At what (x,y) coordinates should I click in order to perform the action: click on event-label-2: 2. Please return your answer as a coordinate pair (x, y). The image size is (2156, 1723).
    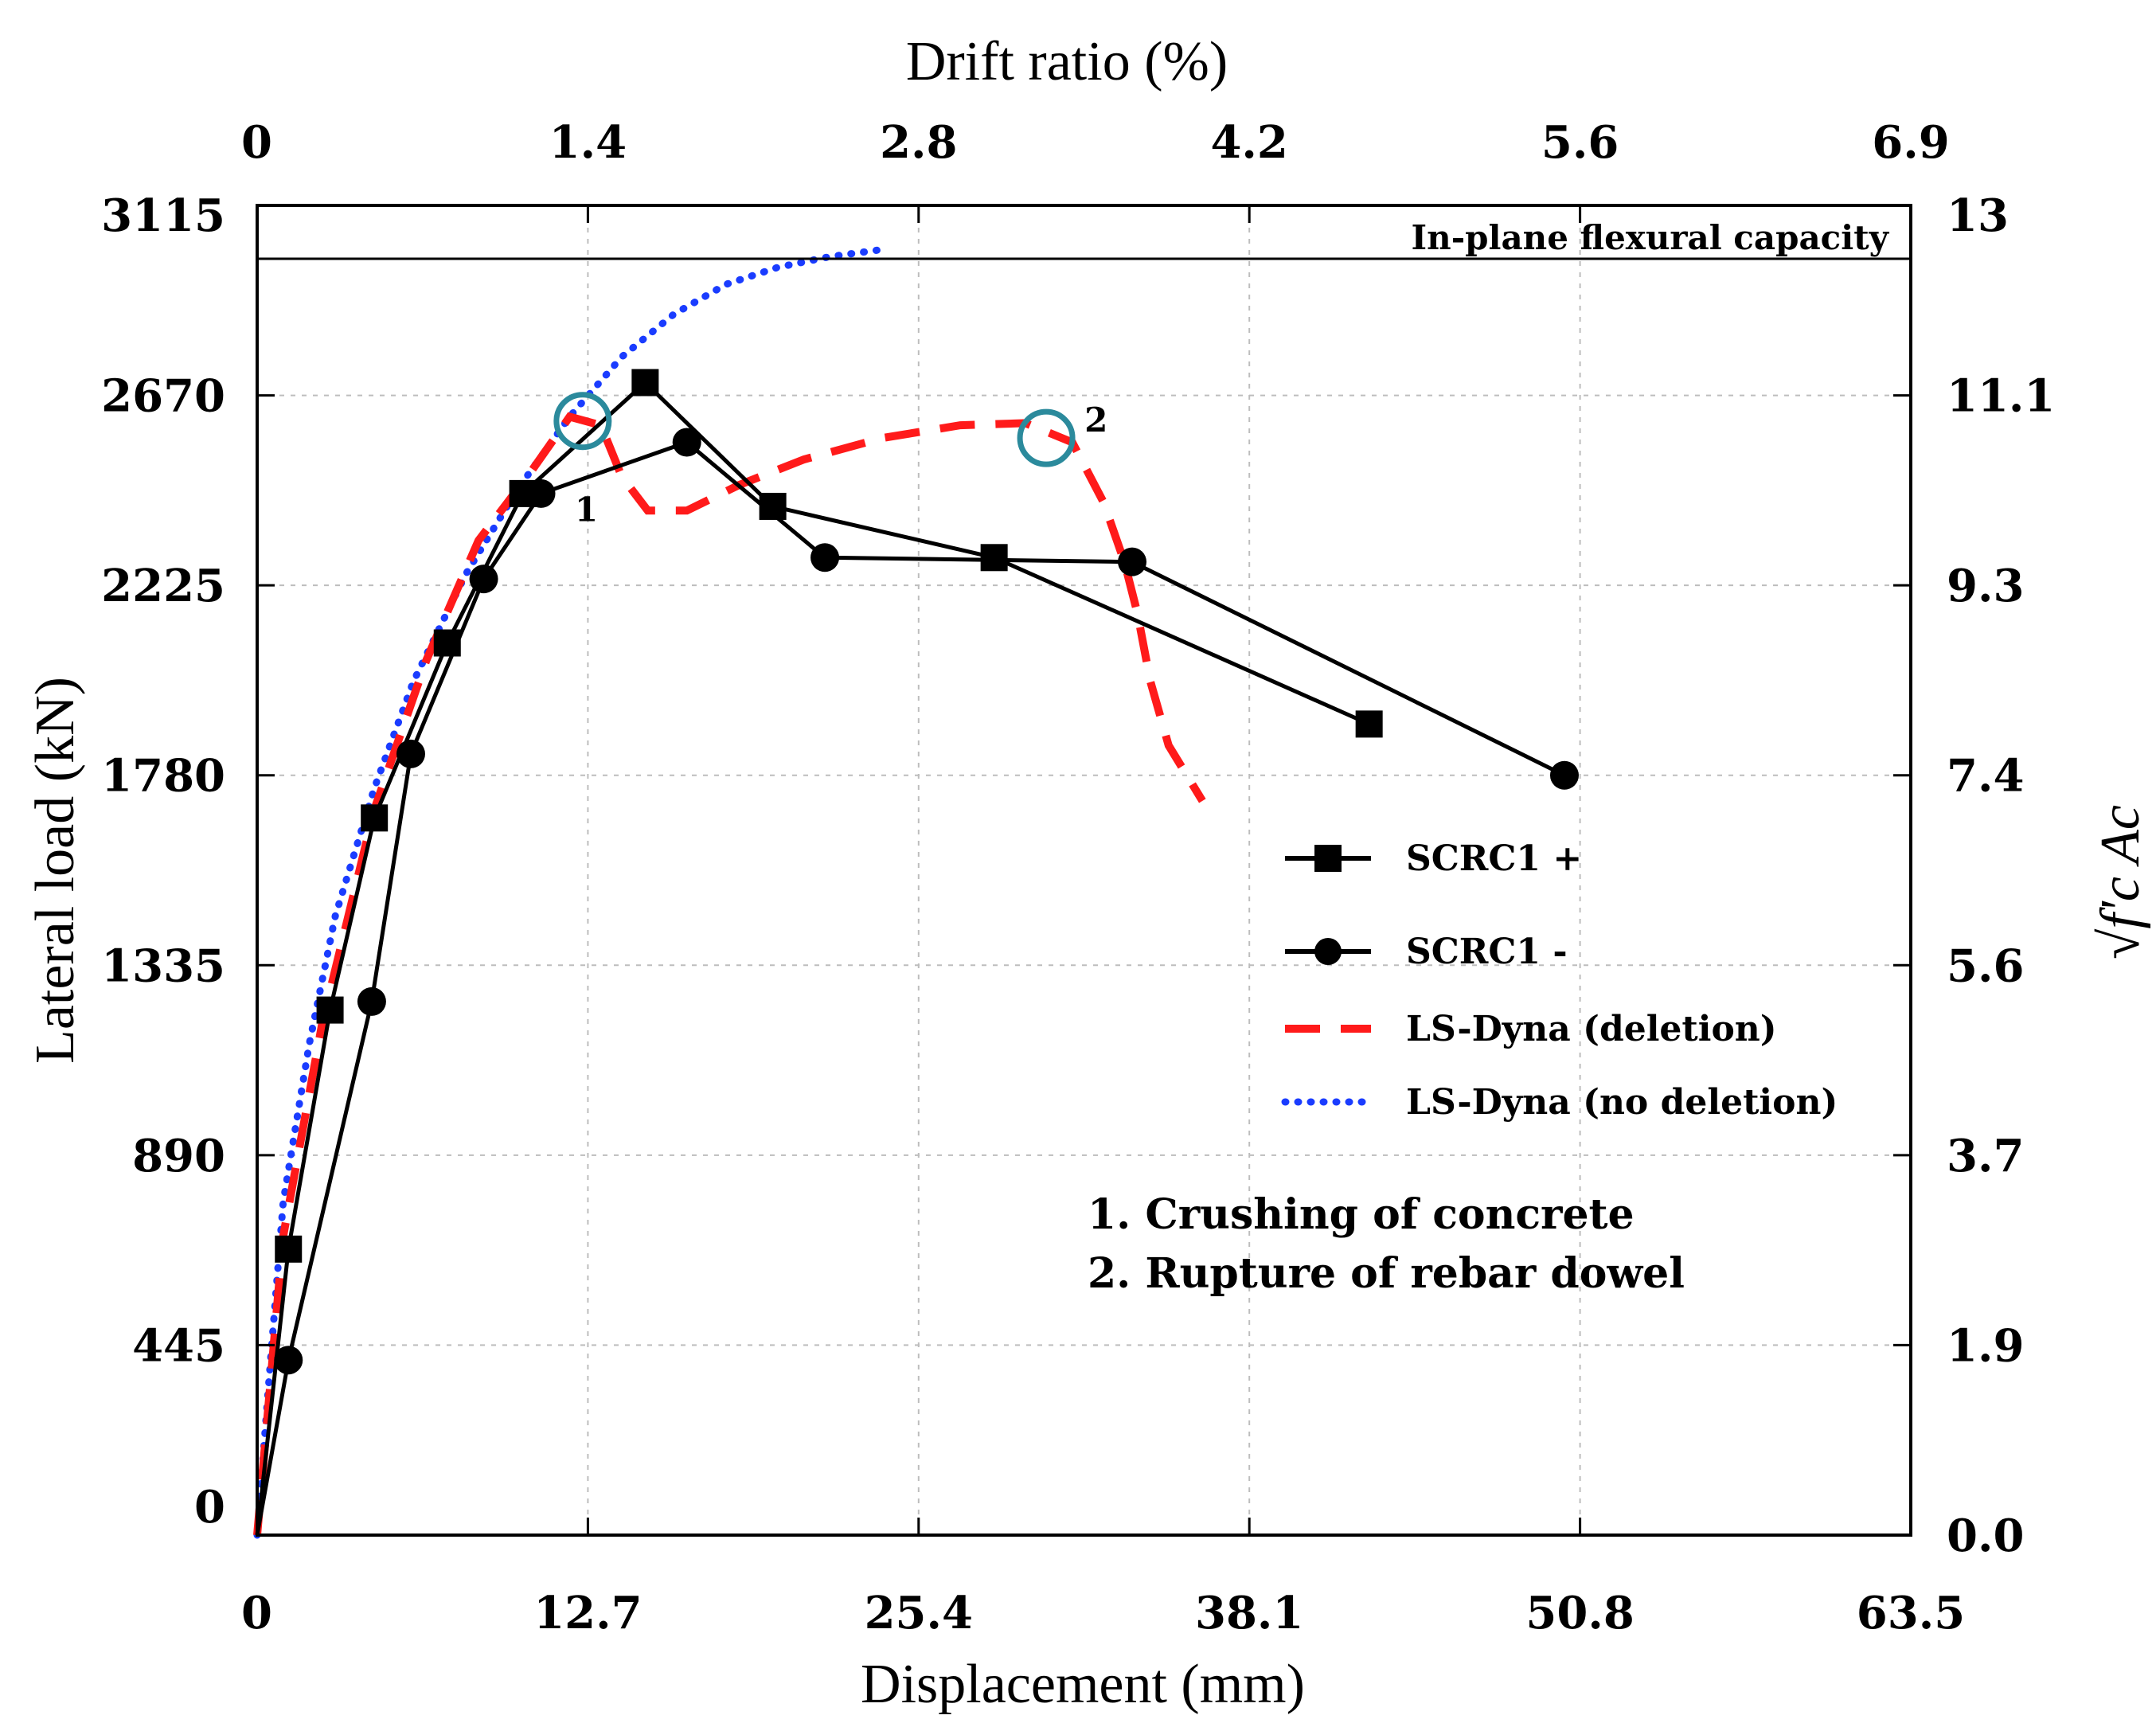
    Looking at the image, I should click on (1095, 420).